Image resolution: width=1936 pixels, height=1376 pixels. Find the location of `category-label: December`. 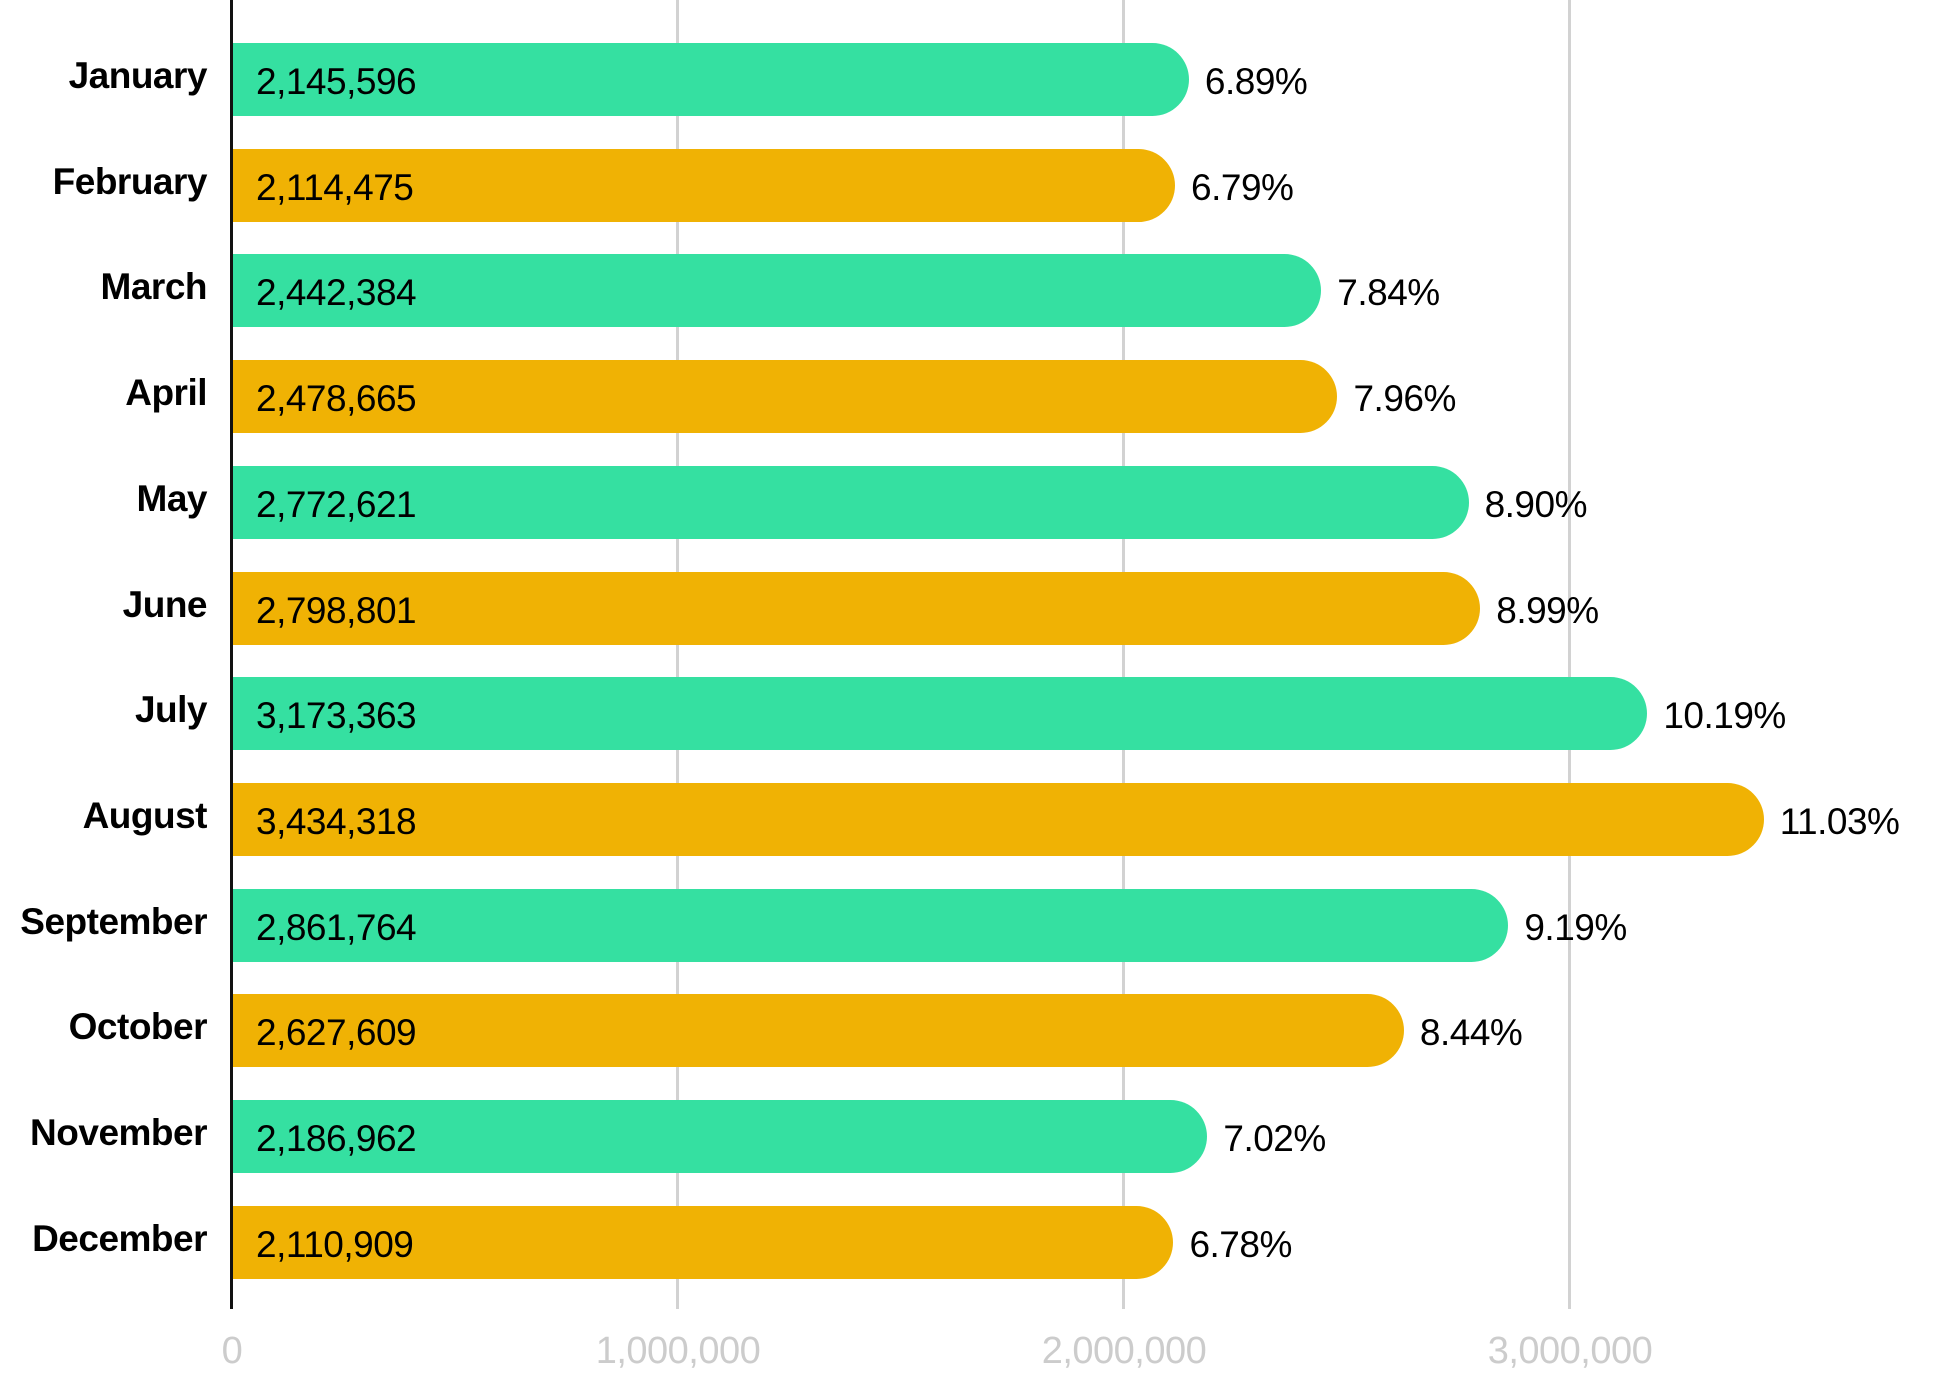

category-label: December is located at coordinates (119, 1238).